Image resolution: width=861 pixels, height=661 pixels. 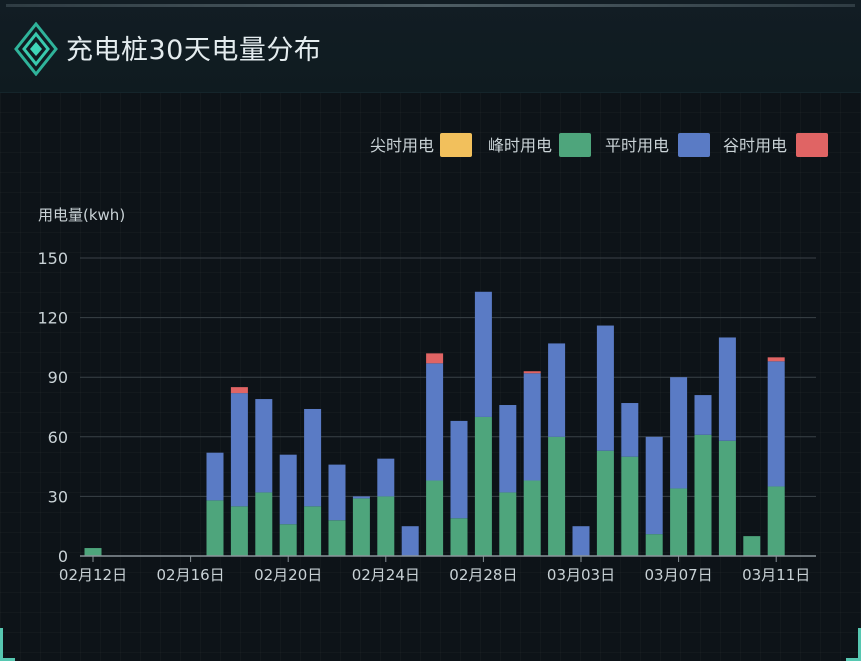 What do you see at coordinates (81, 215) in the screenshot?
I see `y-axis-title: 用电量(kwh)` at bounding box center [81, 215].